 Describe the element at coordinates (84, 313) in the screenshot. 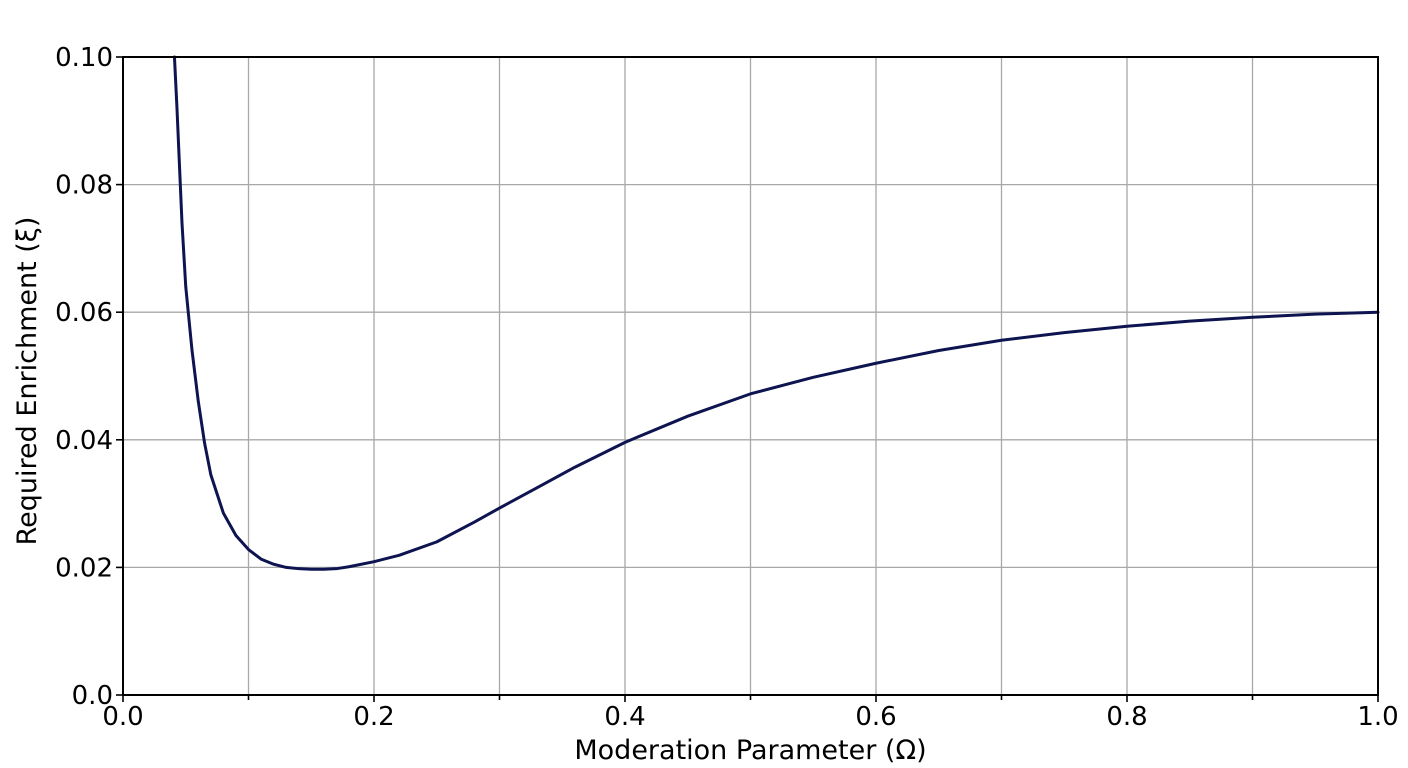

I see `y-tick-label: 0.06` at that location.